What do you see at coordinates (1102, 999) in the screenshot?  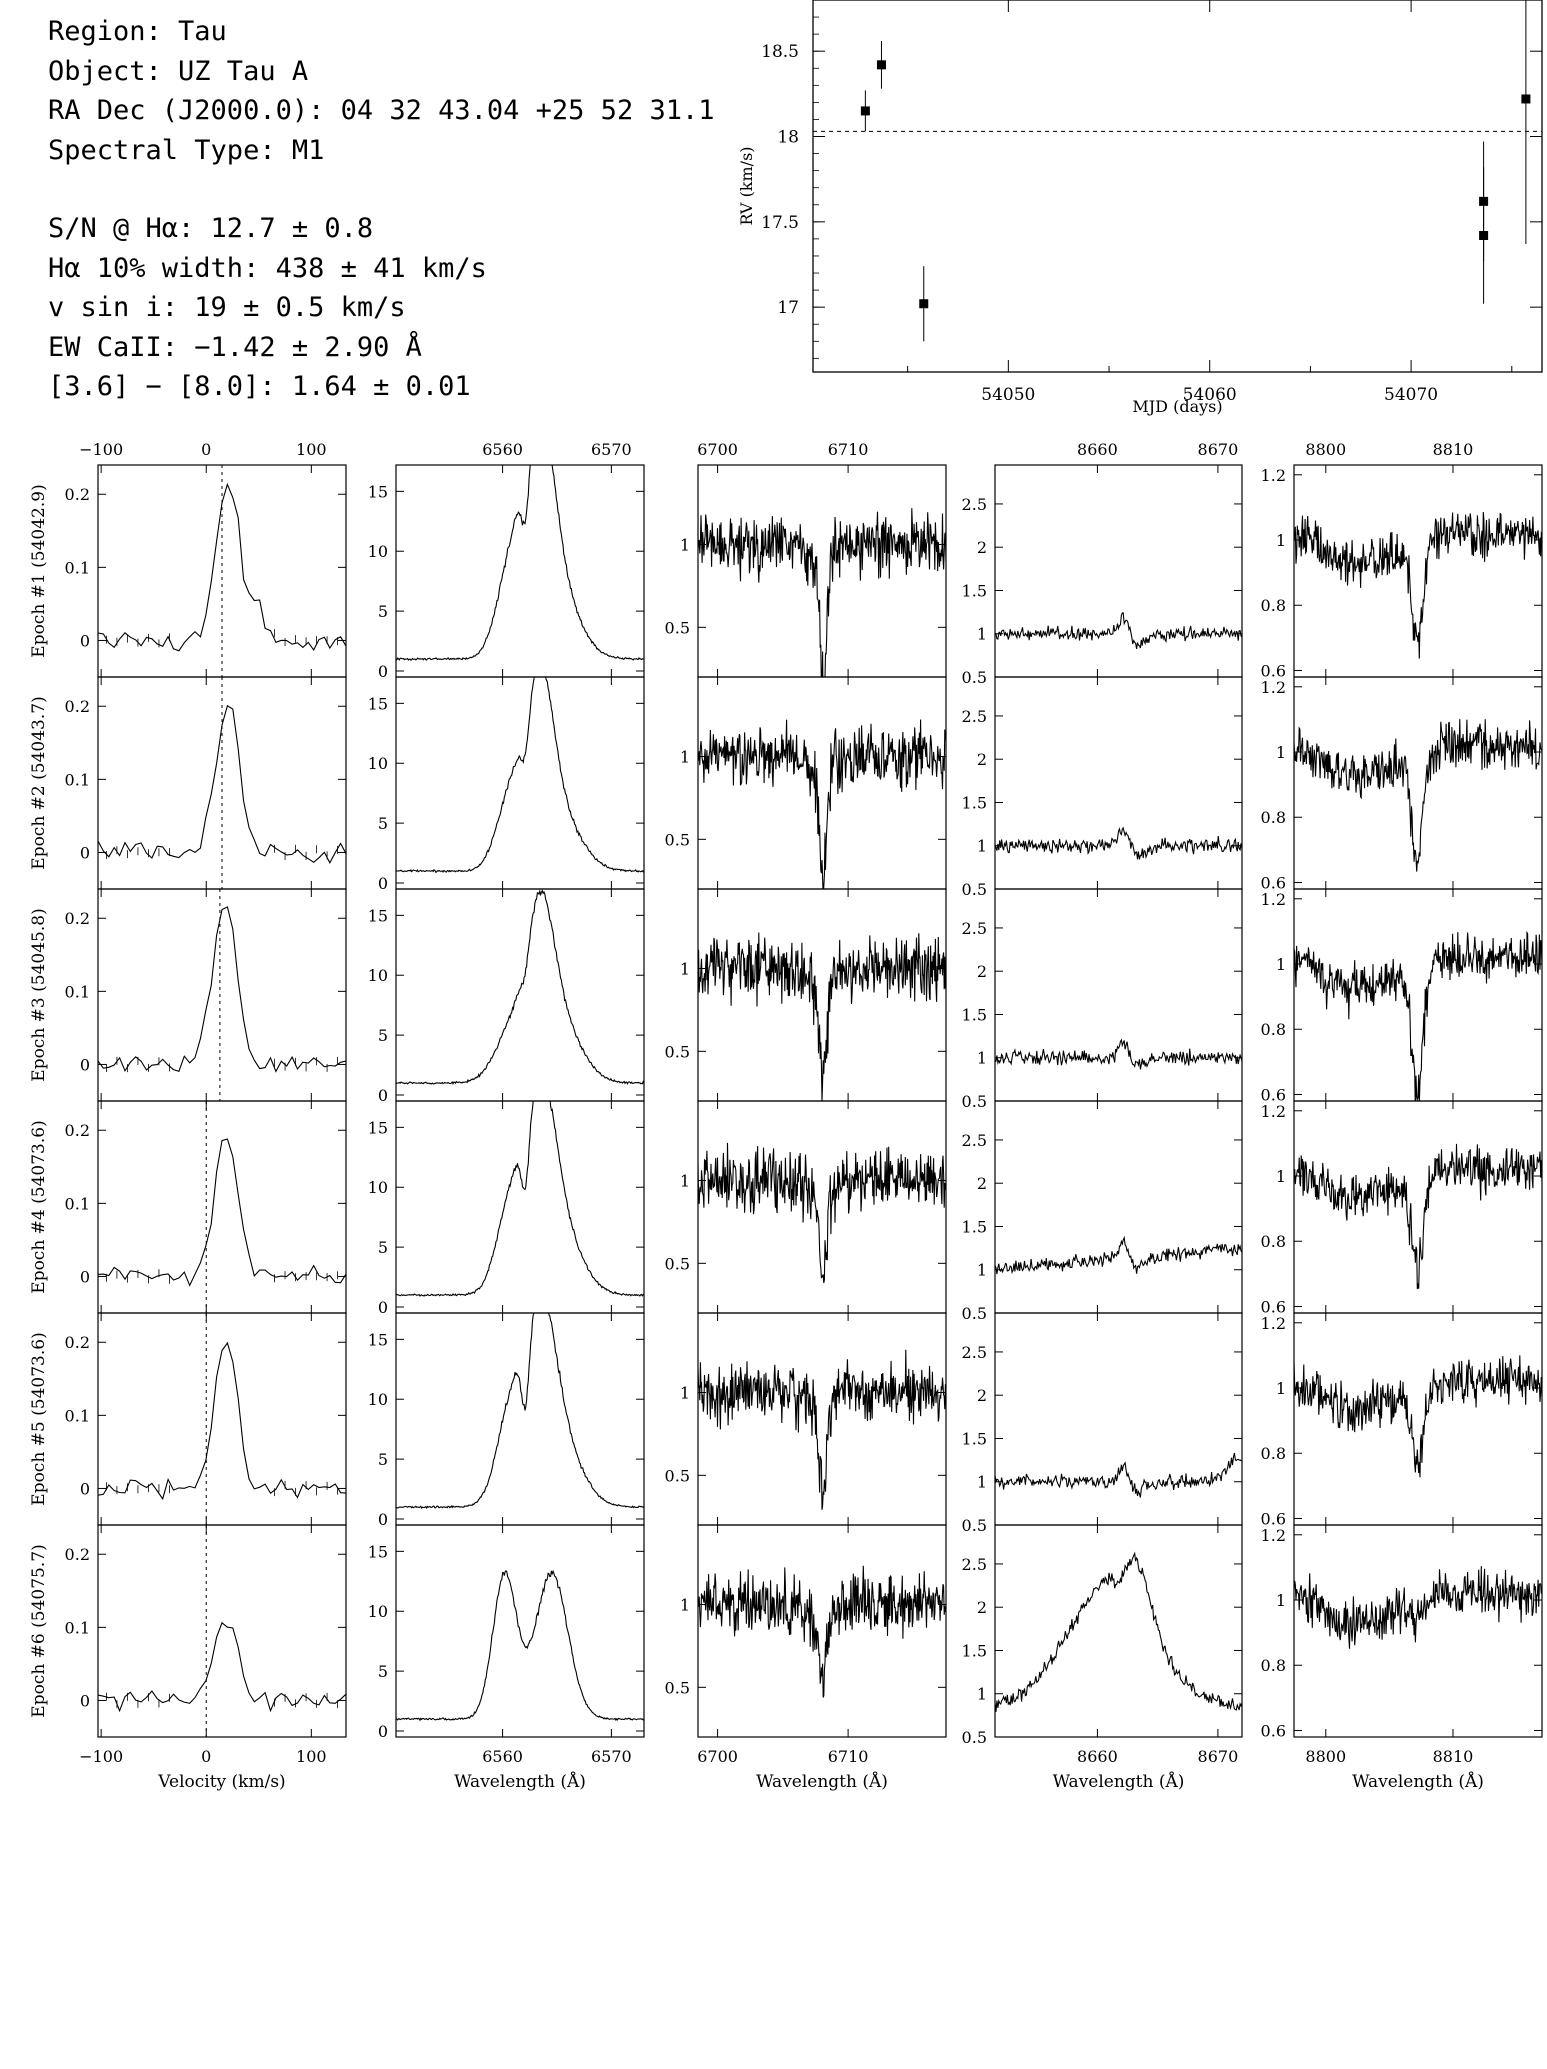 I see `spectrum-panel-r3-c4: 0.5 1 1.5 2 2.5` at bounding box center [1102, 999].